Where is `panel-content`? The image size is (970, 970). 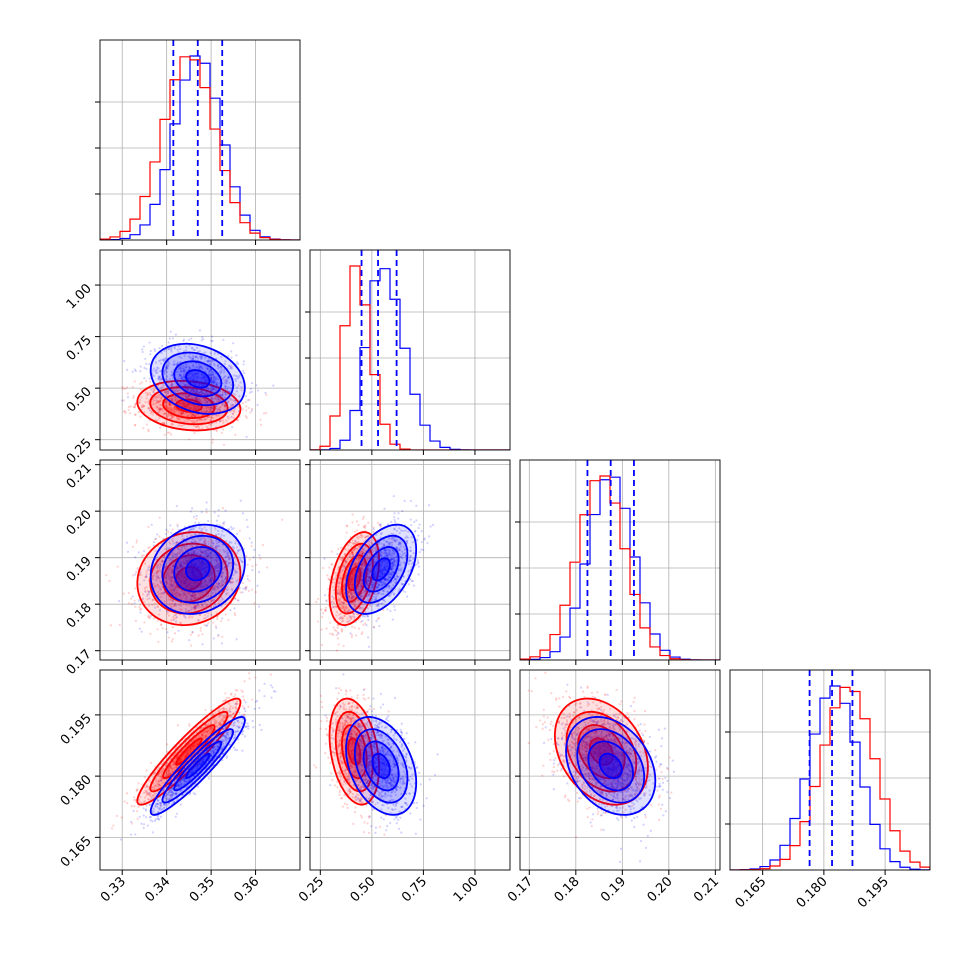
panel-content is located at coordinates (410, 350).